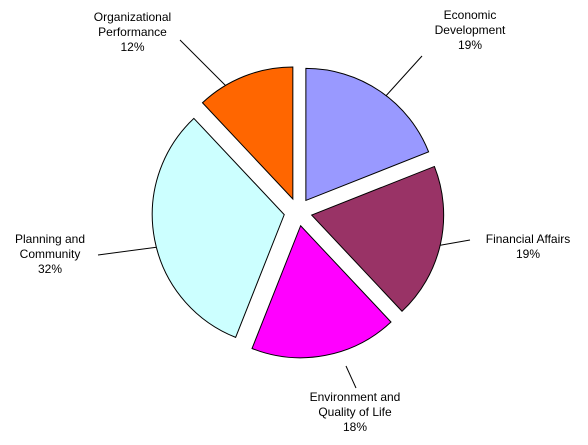  Describe the element at coordinates (355, 404) in the screenshot. I see `category-label: Environment and Quality of Life` at that location.